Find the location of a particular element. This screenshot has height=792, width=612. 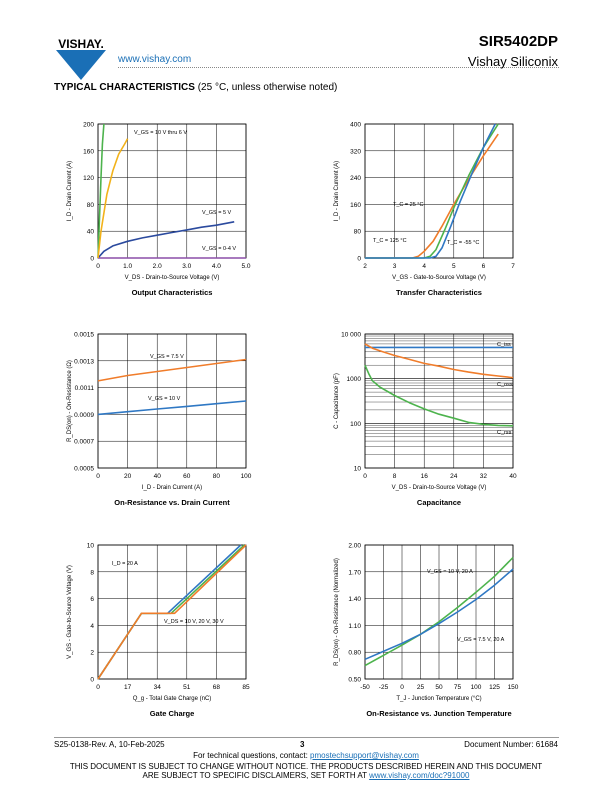

chart-annotation: V_GS = 0-4 V is located at coordinates (219, 249).